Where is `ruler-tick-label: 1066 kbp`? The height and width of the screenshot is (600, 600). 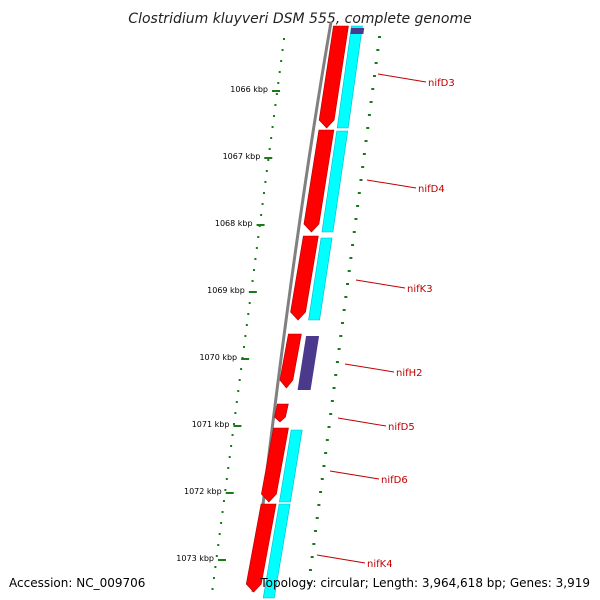 ruler-tick-label: 1066 kbp is located at coordinates (249, 89).